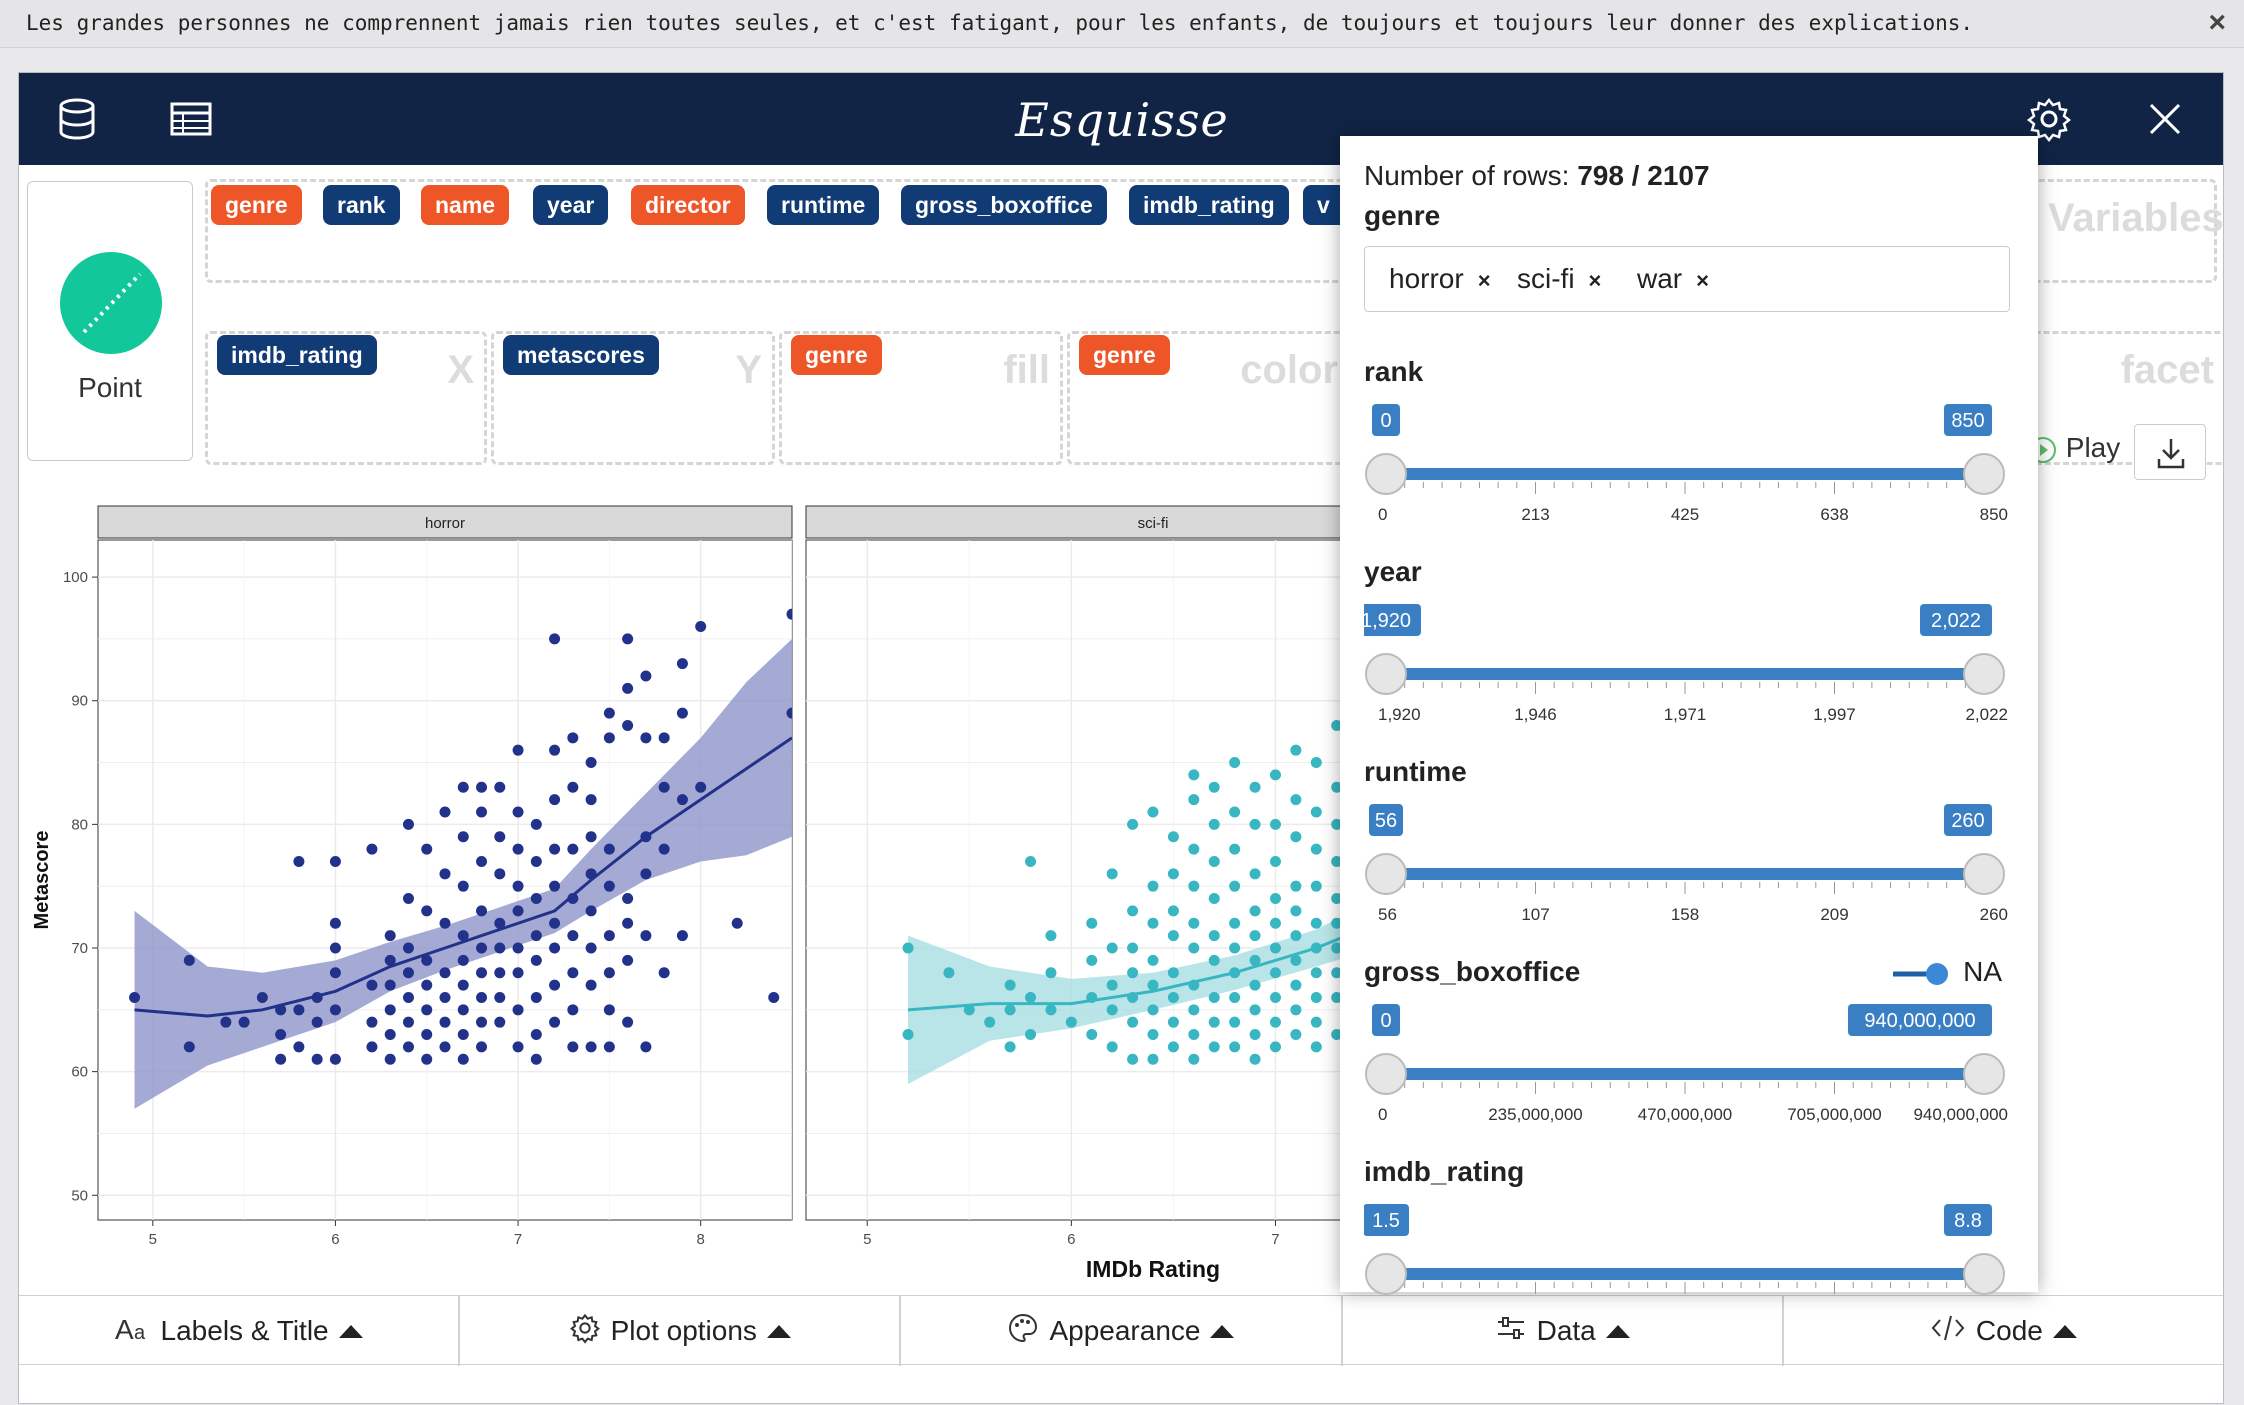  Describe the element at coordinates (1559, 279) in the screenshot. I see `genre-tag-sci-fi: sci-fi ×` at that location.